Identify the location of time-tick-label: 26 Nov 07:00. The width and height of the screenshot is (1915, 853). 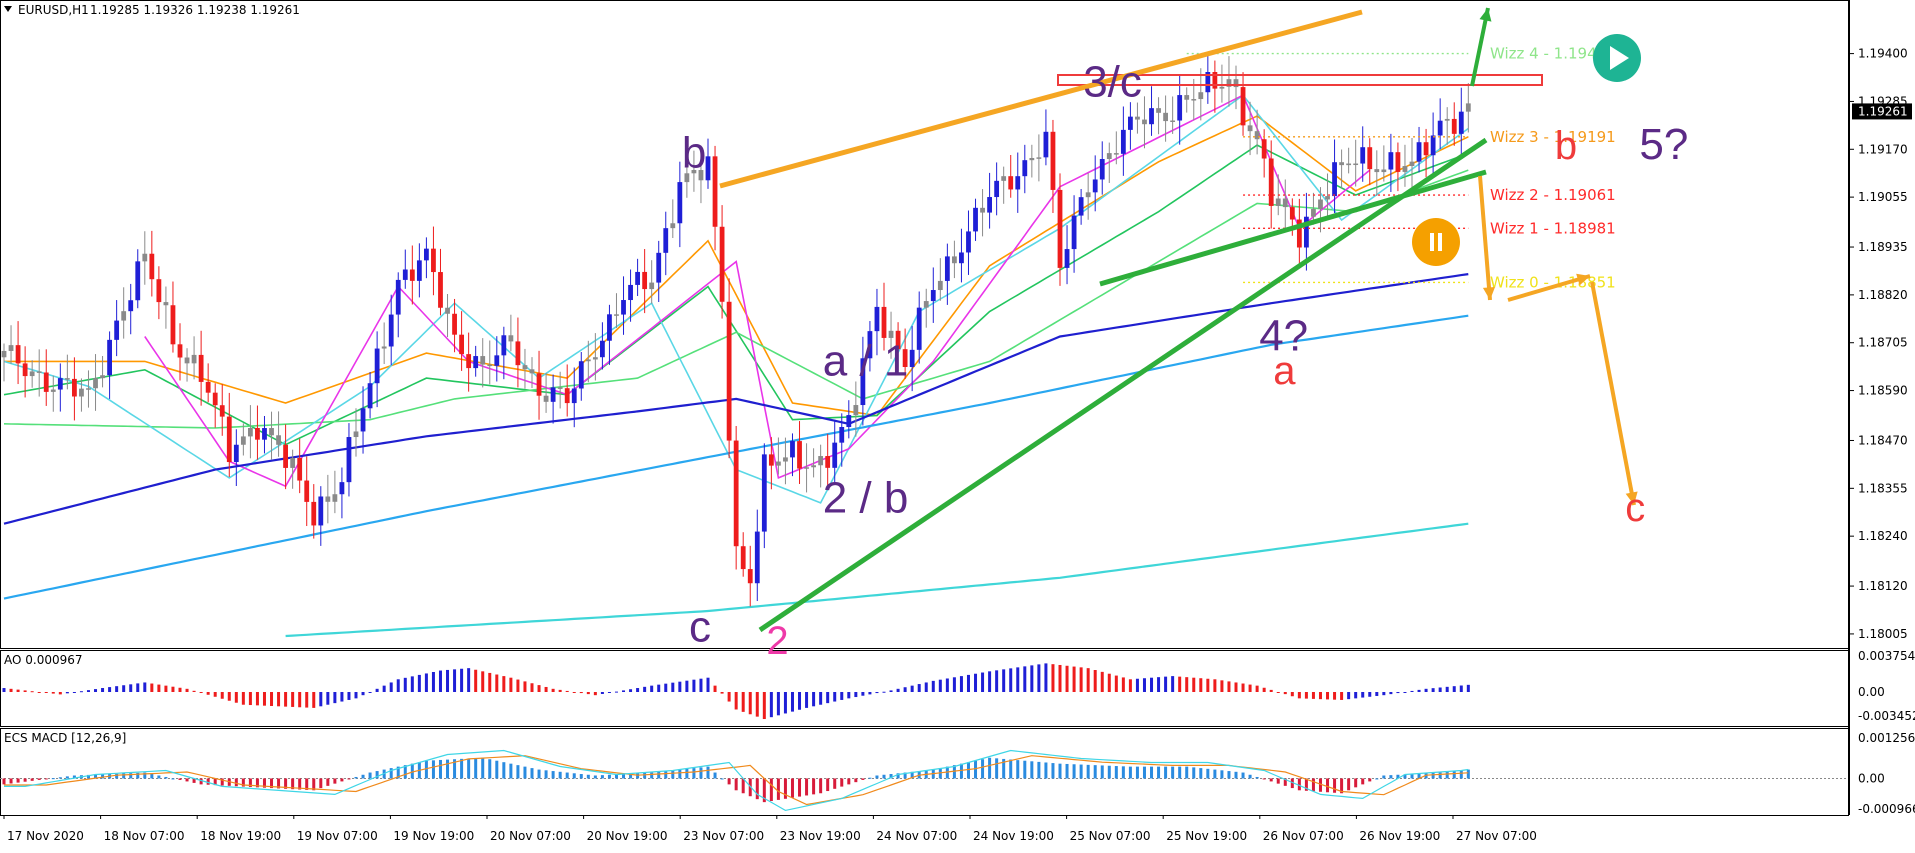
(1303, 836).